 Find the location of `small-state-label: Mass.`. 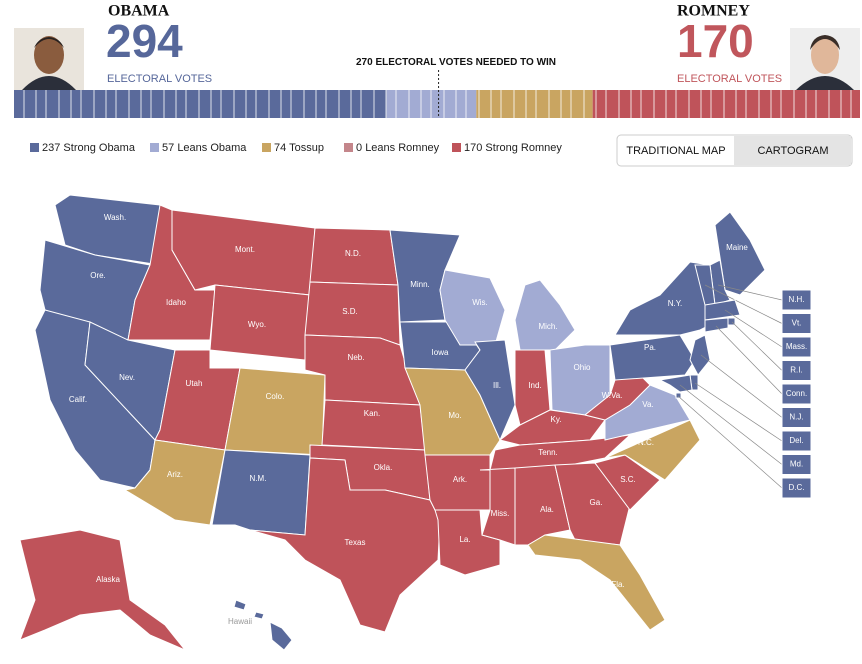

small-state-label: Mass. is located at coordinates (796, 346).